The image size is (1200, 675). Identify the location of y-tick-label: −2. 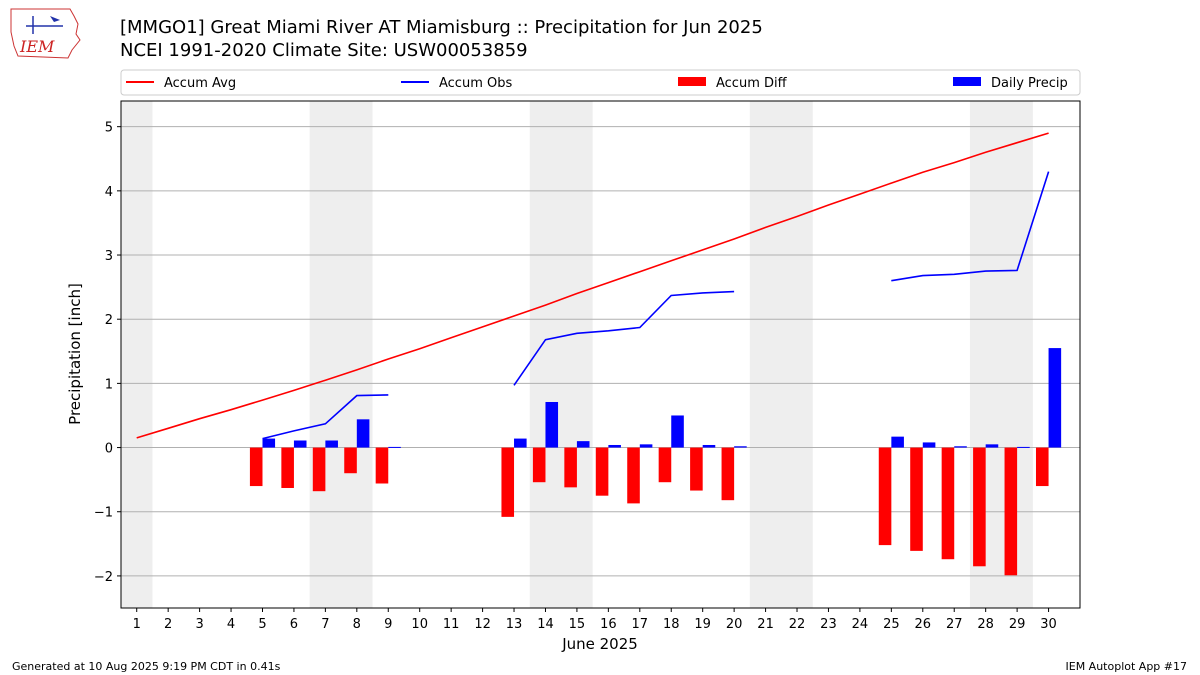
(103, 577).